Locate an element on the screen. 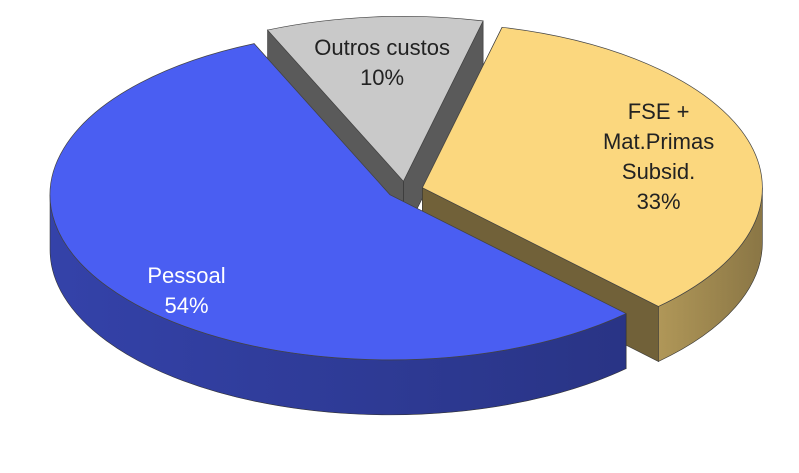  slice-label: Pessoal 54% is located at coordinates (187, 291).